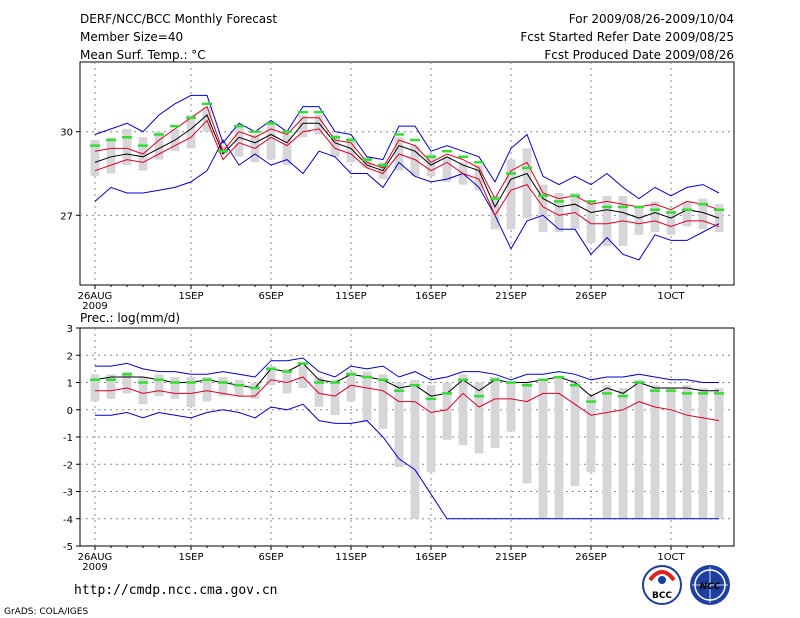 Image resolution: width=800 pixels, height=618 pixels. I want to click on bcc-logo-text: BCC, so click(662, 596).